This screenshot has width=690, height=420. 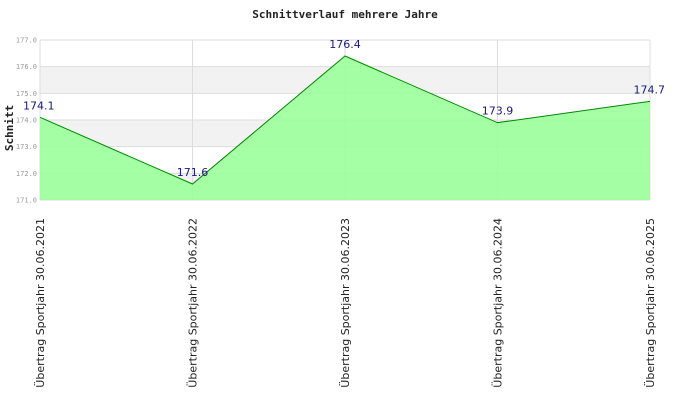 I want to click on data-label: 173.9, so click(x=498, y=111).